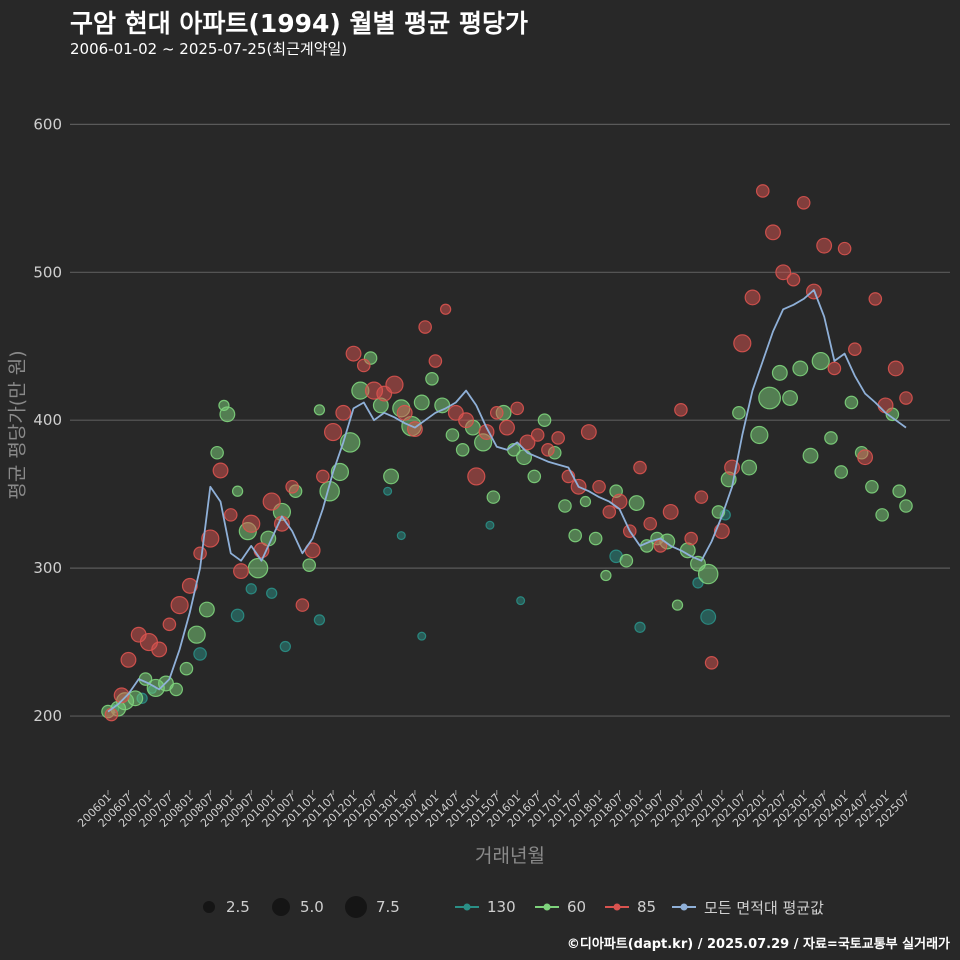 This screenshot has width=960, height=960. Describe the element at coordinates (630, 907) in the screenshot. I see `legend-series-85: 85` at that location.